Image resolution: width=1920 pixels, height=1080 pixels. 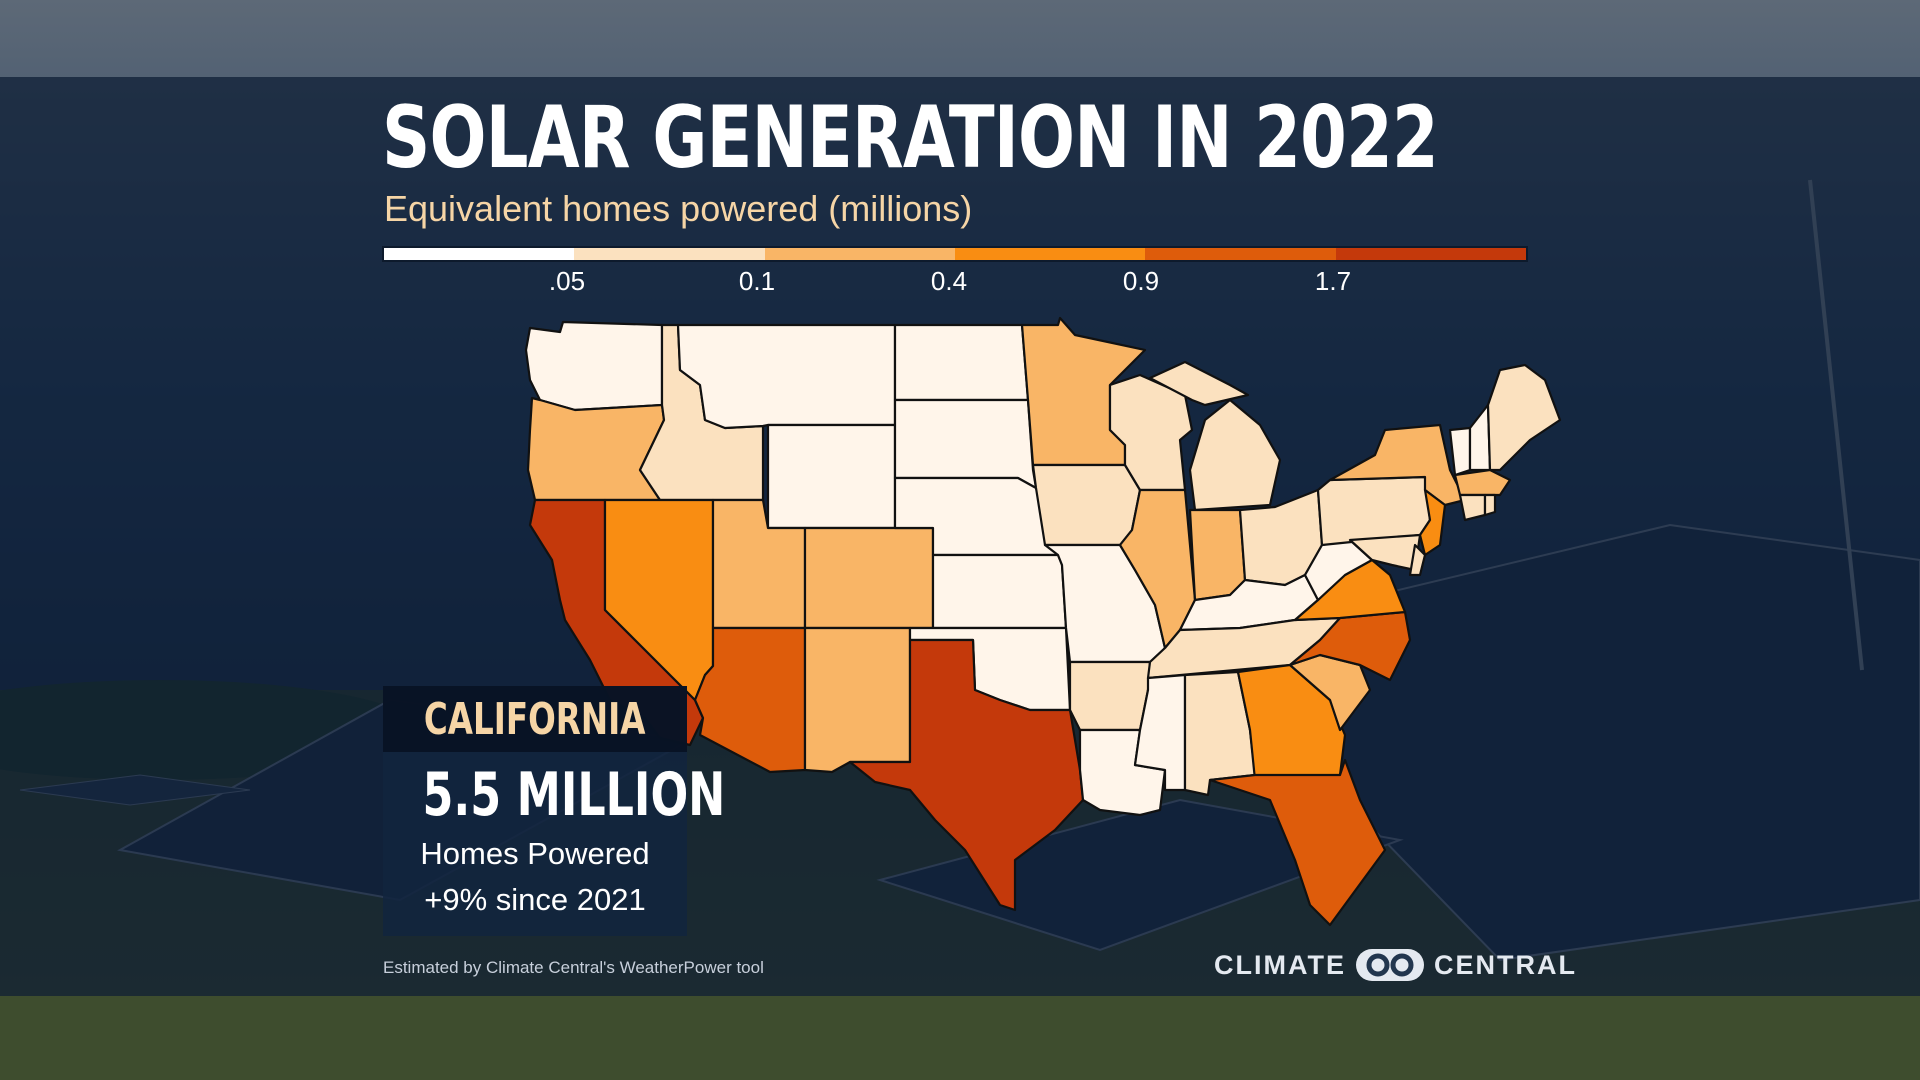 What do you see at coordinates (786, 376) in the screenshot?
I see `state-mt` at bounding box center [786, 376].